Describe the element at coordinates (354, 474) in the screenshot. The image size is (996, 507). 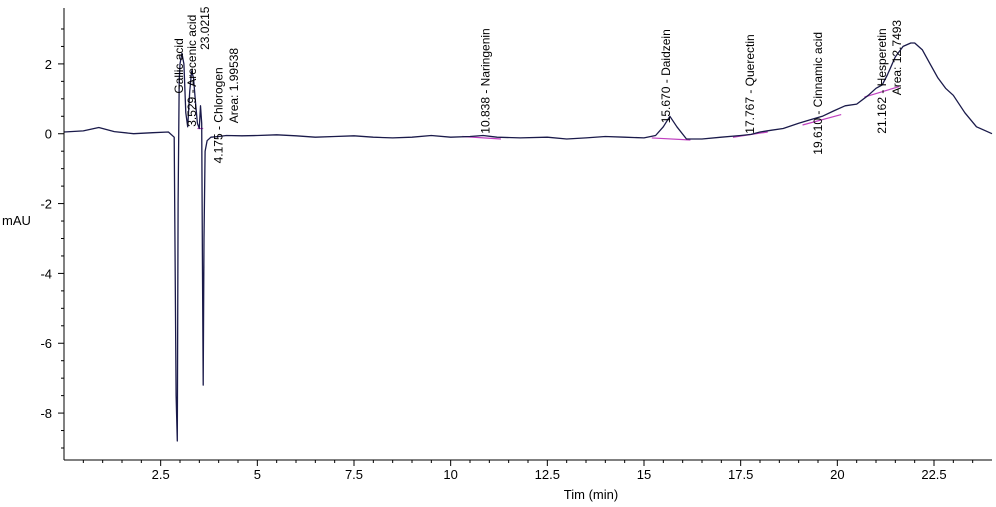
I see `x-tick-label: 7.5` at that location.